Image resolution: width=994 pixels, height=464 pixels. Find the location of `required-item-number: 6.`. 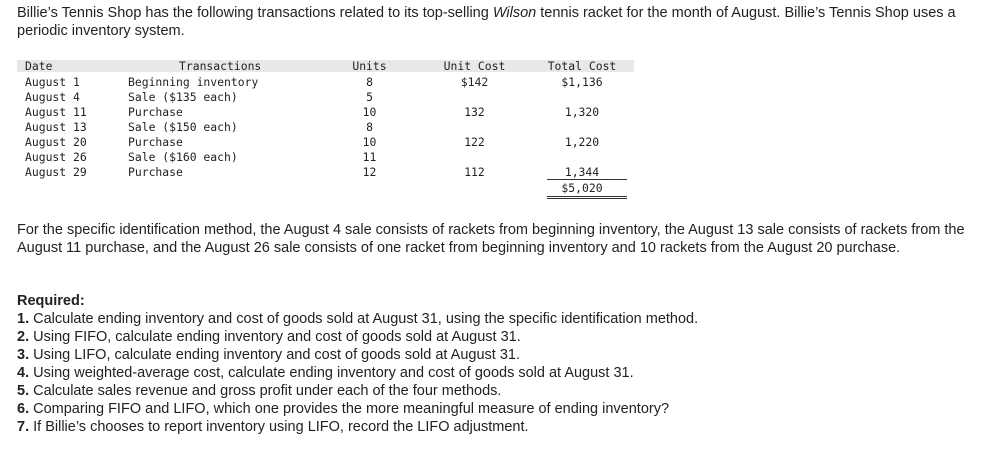

required-item-number: 6. is located at coordinates (23, 409).